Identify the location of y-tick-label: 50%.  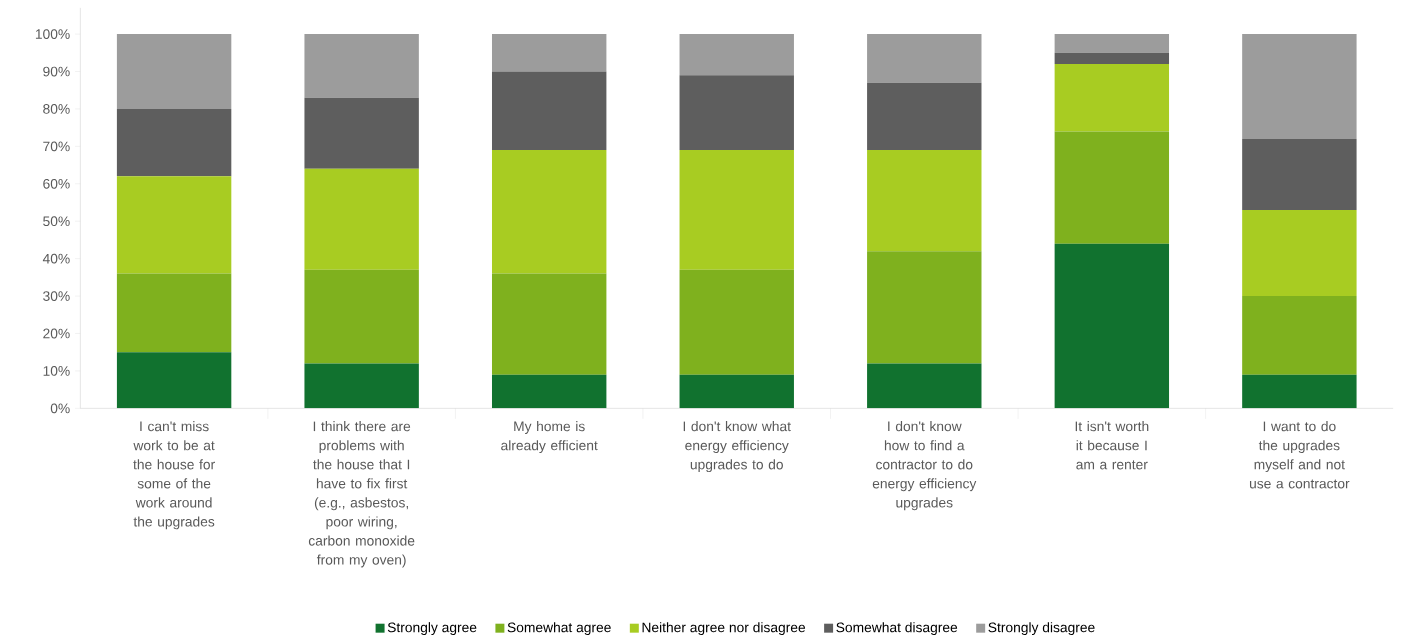
(56, 221).